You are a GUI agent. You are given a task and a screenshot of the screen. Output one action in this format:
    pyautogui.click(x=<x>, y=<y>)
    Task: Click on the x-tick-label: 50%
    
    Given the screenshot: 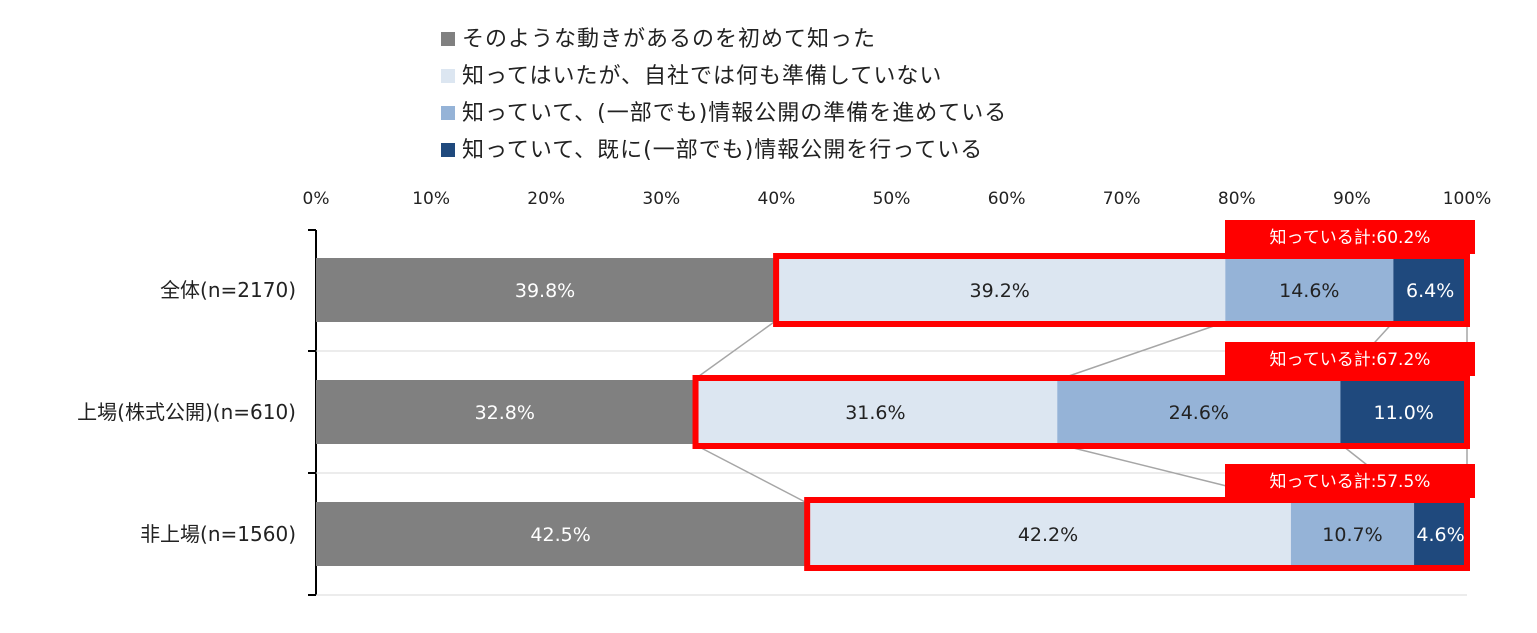 What is the action you would take?
    pyautogui.click(x=892, y=199)
    